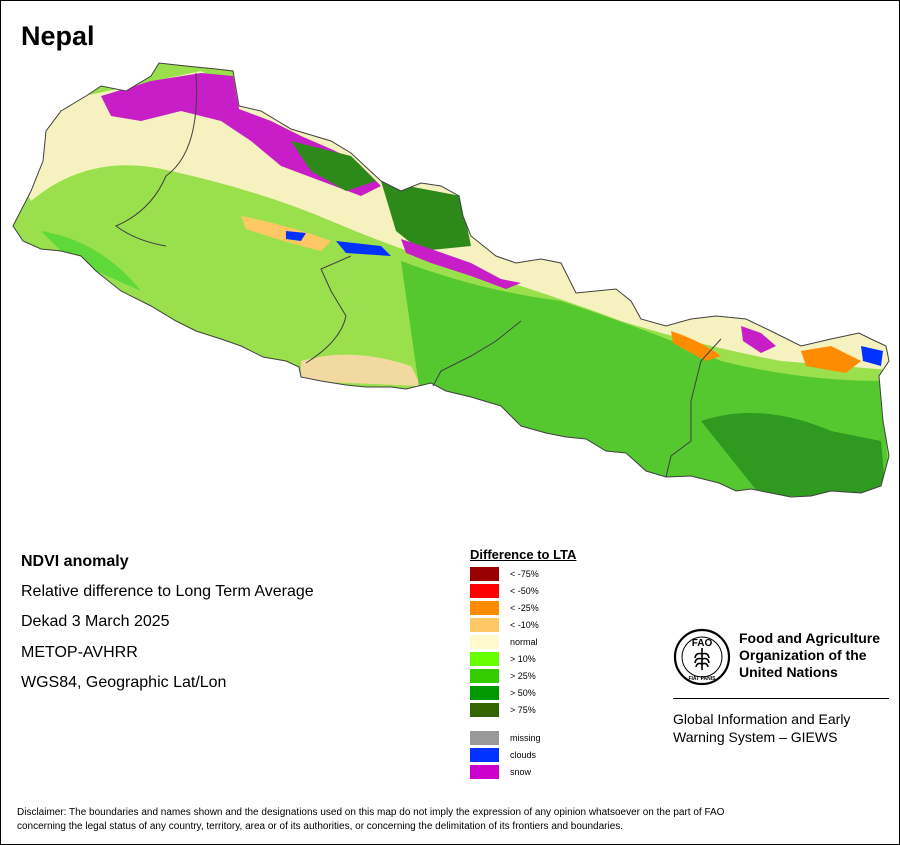 The image size is (900, 845). Describe the element at coordinates (504, 625) in the screenshot. I see `legend-item: < -10%` at that location.